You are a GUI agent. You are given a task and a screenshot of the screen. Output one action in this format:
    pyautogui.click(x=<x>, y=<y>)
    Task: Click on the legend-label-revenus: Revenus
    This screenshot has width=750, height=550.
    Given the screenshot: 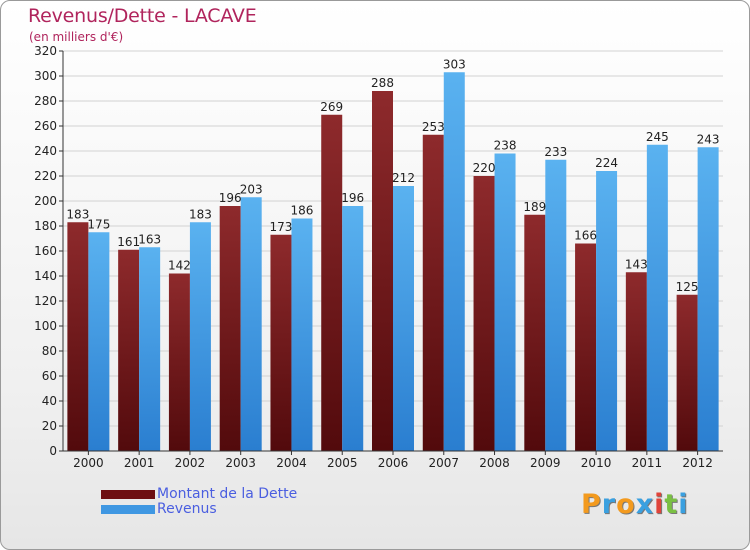 What is the action you would take?
    pyautogui.click(x=187, y=509)
    